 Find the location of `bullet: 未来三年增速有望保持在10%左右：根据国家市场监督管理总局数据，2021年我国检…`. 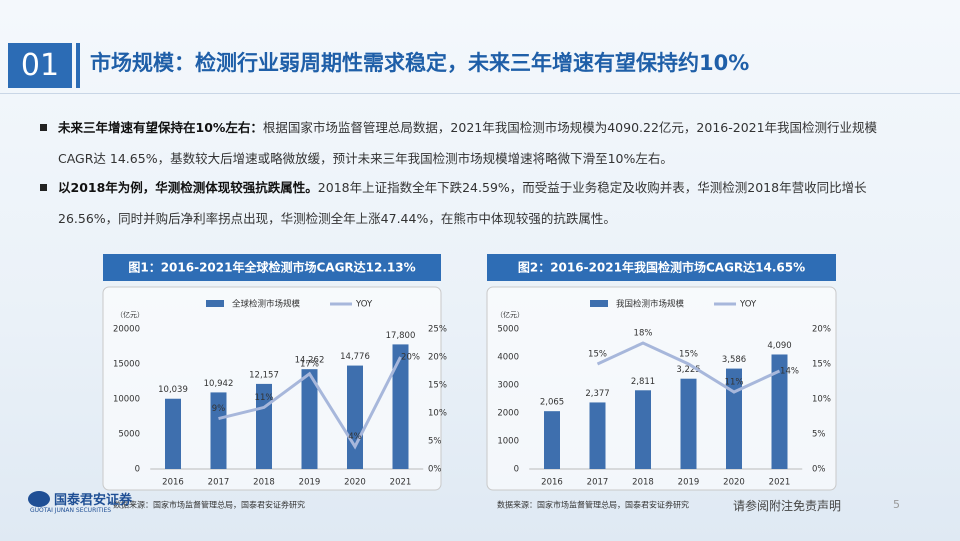

bullet: 未来三年增速有望保持在10%左右：根据国家市场监督管理总局数据，2021年我国检… is located at coordinates (464, 143).